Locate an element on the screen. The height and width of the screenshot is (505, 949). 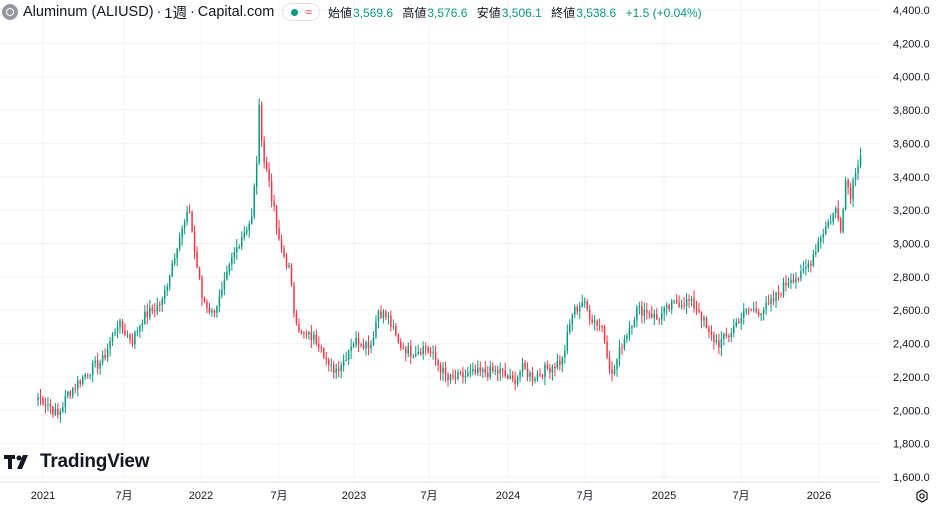
open-value: 3,569.6 is located at coordinates (373, 12).